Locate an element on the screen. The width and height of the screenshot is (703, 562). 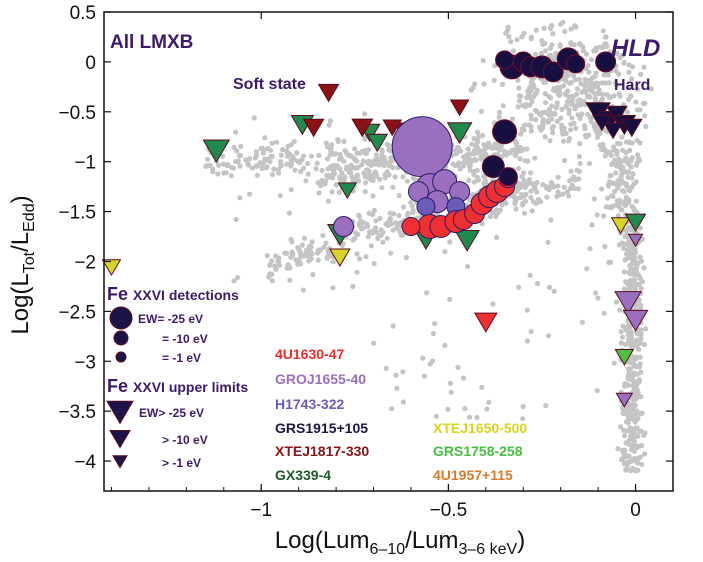
legend-upper-limits-title: Fe XXVI upper limits is located at coordinates (177, 386).